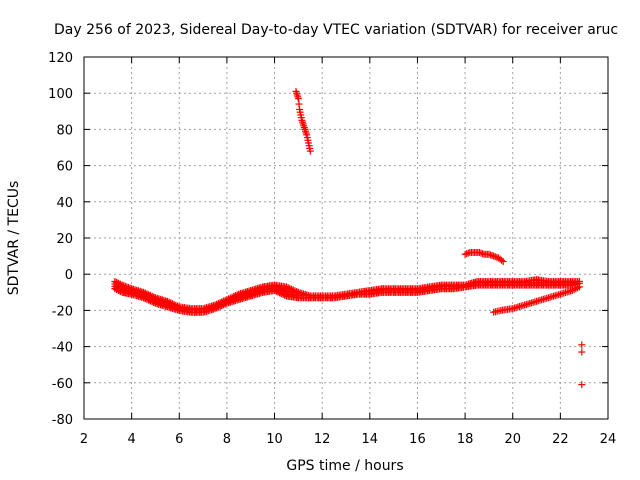 This screenshot has width=640, height=480. I want to click on y-tick-label: 0, so click(69, 275).